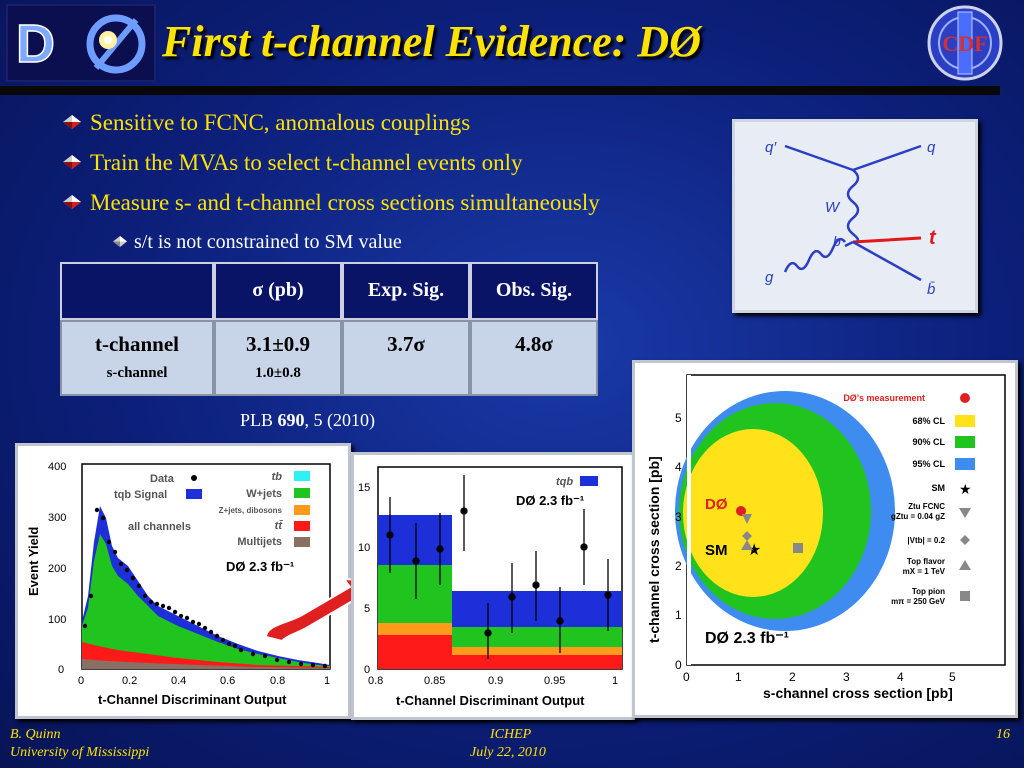 The height and width of the screenshot is (768, 1024). What do you see at coordinates (278, 344) in the screenshot?
I see `t-channel-sigma: 3.1±0.9` at bounding box center [278, 344].